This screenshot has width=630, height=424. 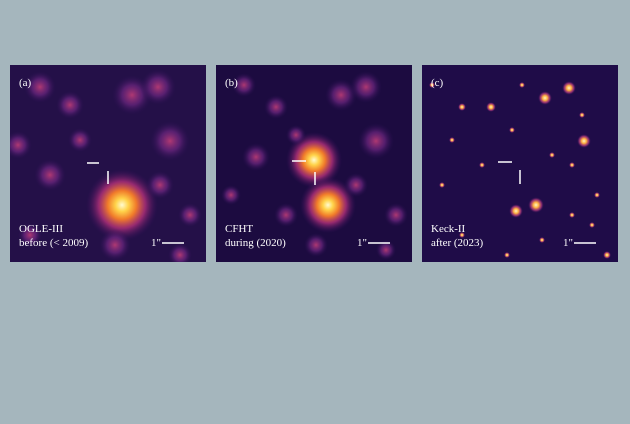 What do you see at coordinates (25, 83) in the screenshot?
I see `panel-label: (a)` at bounding box center [25, 83].